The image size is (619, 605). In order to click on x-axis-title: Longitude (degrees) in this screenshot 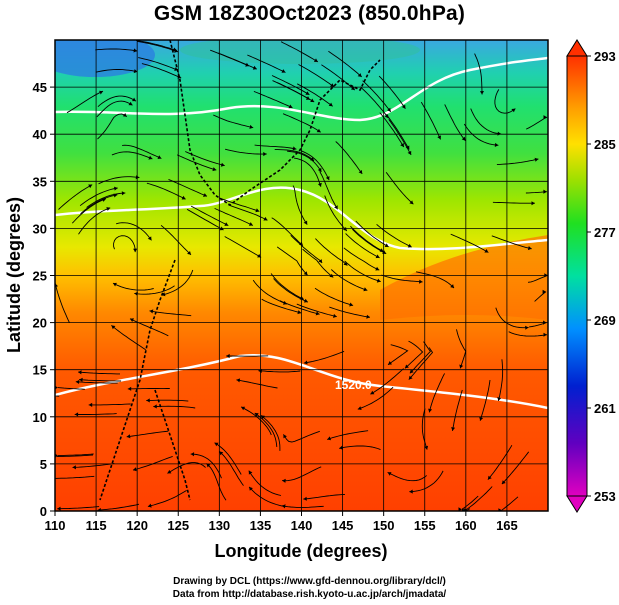, I will do `click(300, 551)`.